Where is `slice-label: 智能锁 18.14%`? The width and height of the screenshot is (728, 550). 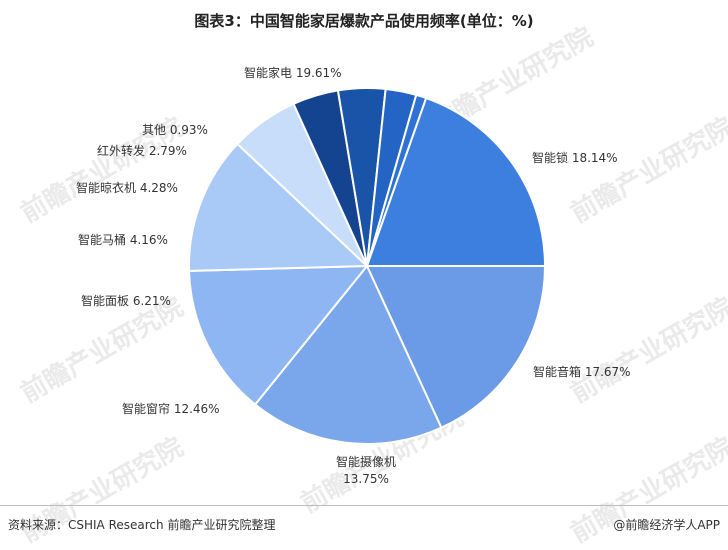 slice-label: 智能锁 18.14% is located at coordinates (575, 157).